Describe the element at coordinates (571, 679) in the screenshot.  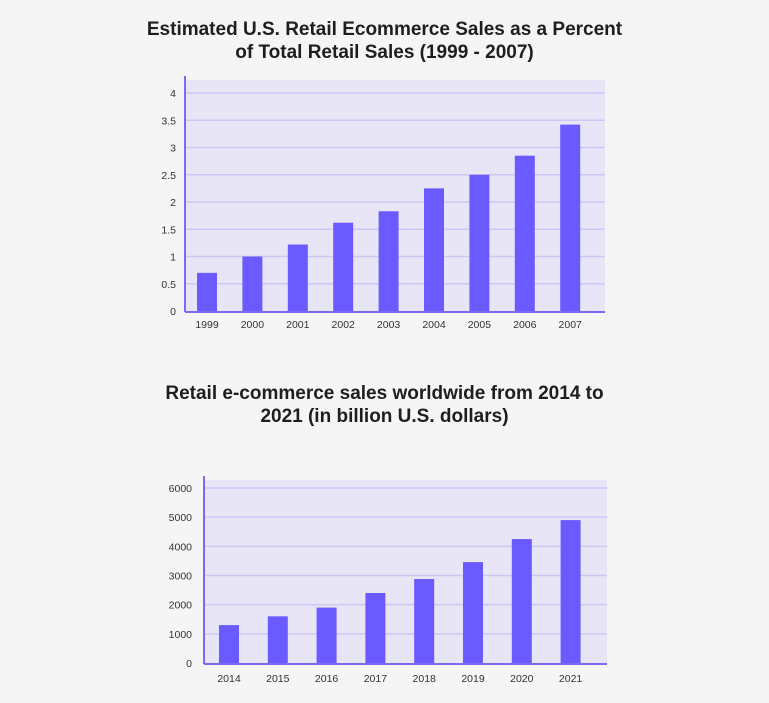
I see `chart2-x-tick-label: 2021` at that location.